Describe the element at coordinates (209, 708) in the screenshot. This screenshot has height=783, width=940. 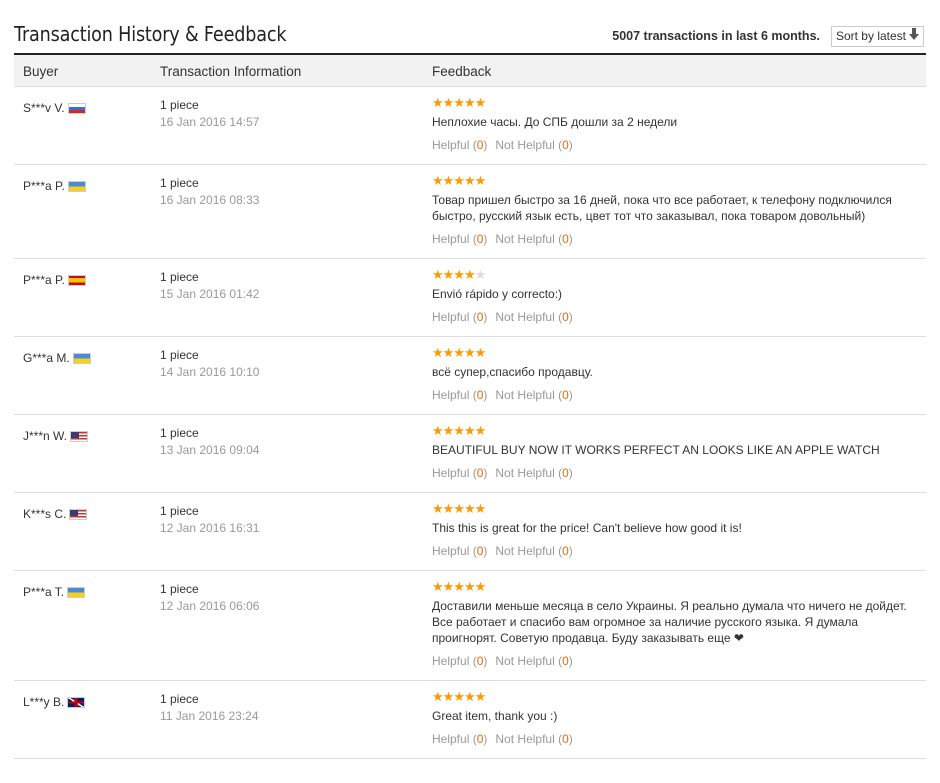
I see `transaction-info: 1 piece 11 Jan 2016 23:24` at that location.